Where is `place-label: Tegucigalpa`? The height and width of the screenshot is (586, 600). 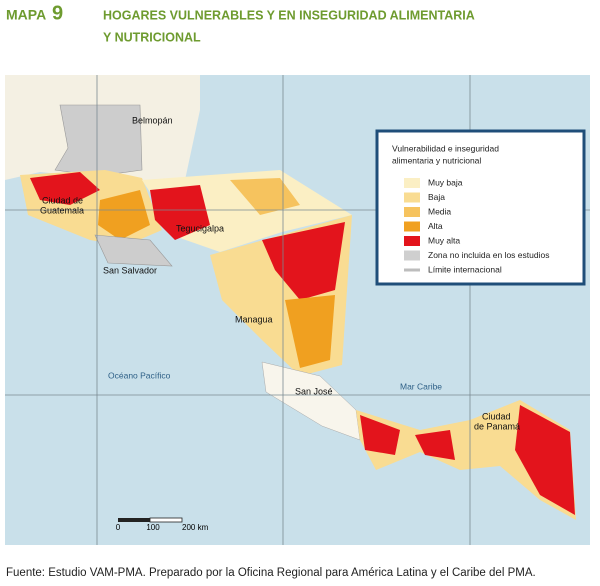 place-label: Tegucigalpa is located at coordinates (200, 228).